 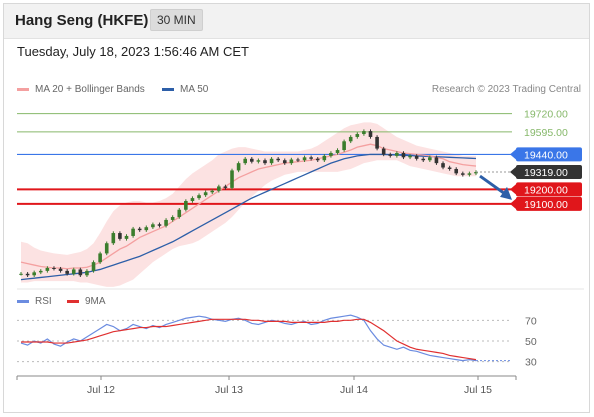 I want to click on price-label-19200: 19200.00, so click(x=546, y=189).